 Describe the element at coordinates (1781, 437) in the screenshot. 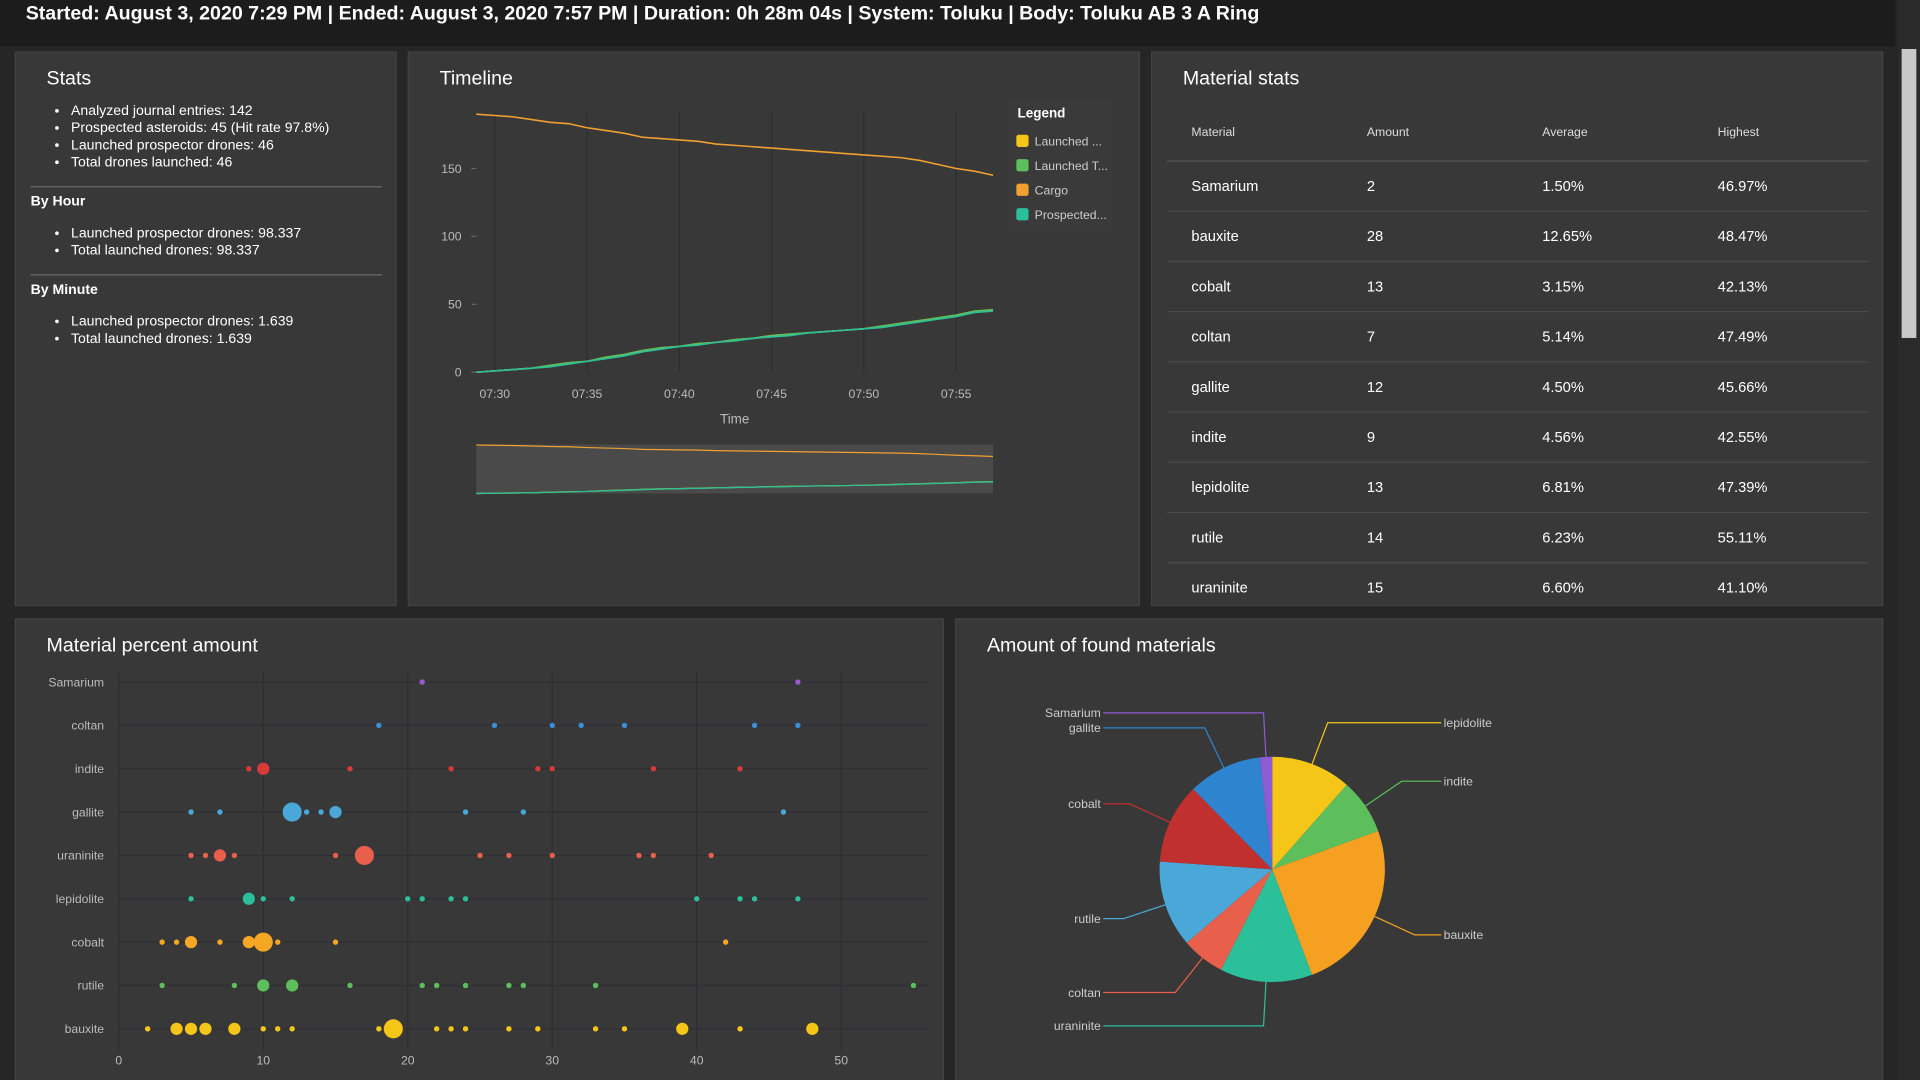

I see `table-cell: 42.55%` at that location.